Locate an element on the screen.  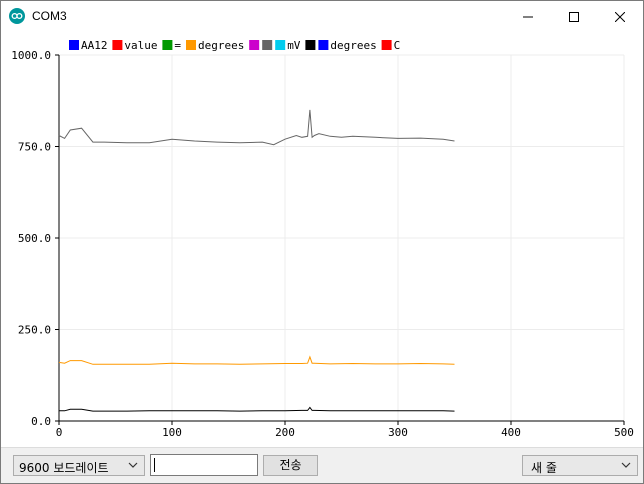
legend-label: value is located at coordinates (140, 45).